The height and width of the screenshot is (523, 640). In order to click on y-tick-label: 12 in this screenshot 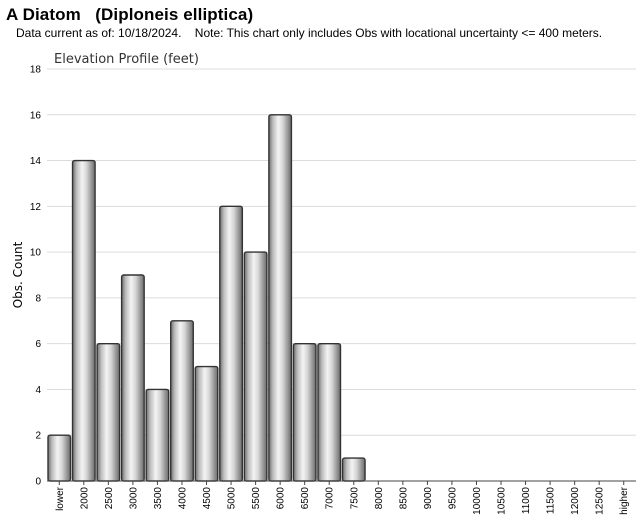, I will do `click(36, 207)`.